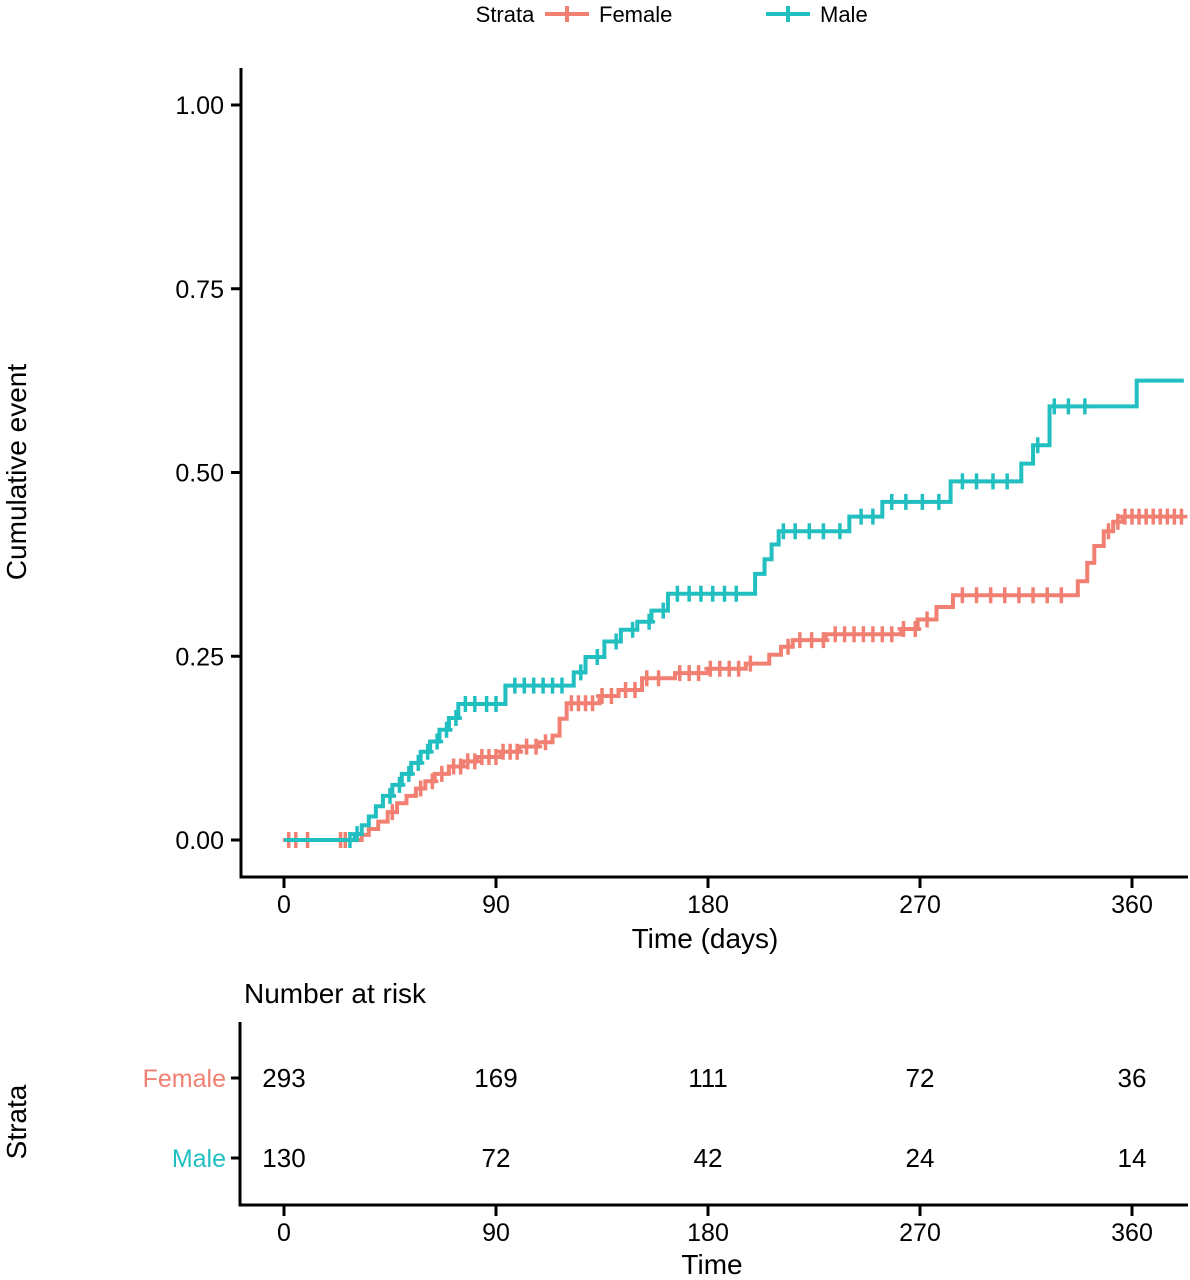 This screenshot has width=1190, height=1280. I want to click on x-axis-title: Time (days), so click(705, 938).